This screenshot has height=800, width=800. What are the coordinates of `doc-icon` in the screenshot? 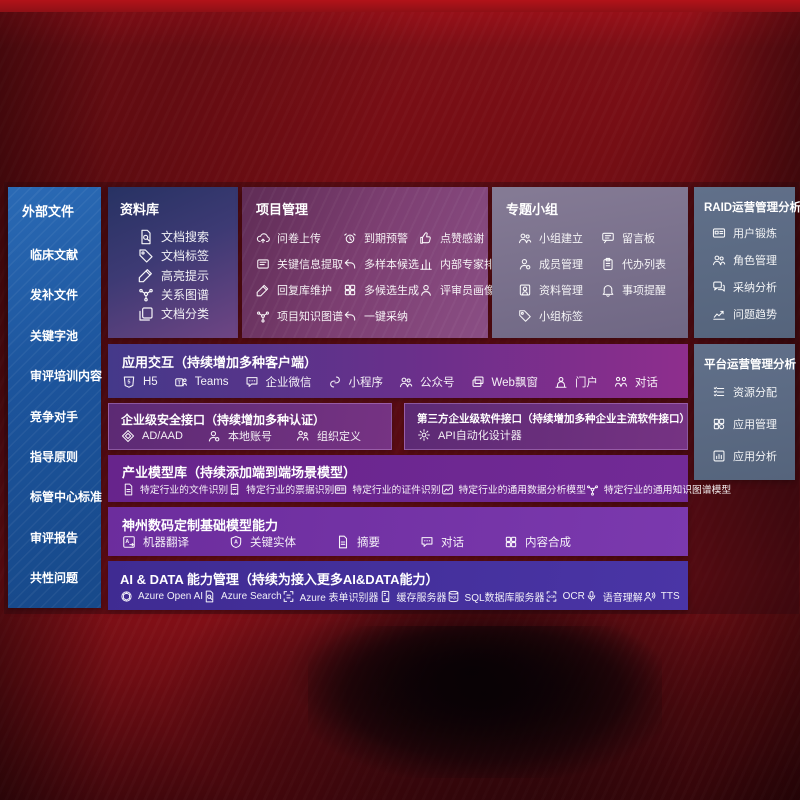 It's located at (343, 542).